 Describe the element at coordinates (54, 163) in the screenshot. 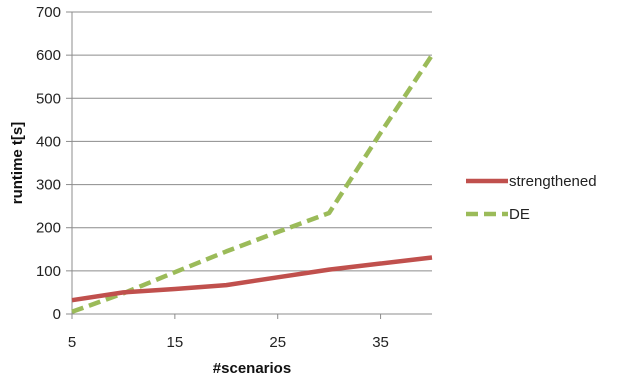

I see `y-tick-labels: 0 100 200 300 400 500 600 700` at that location.